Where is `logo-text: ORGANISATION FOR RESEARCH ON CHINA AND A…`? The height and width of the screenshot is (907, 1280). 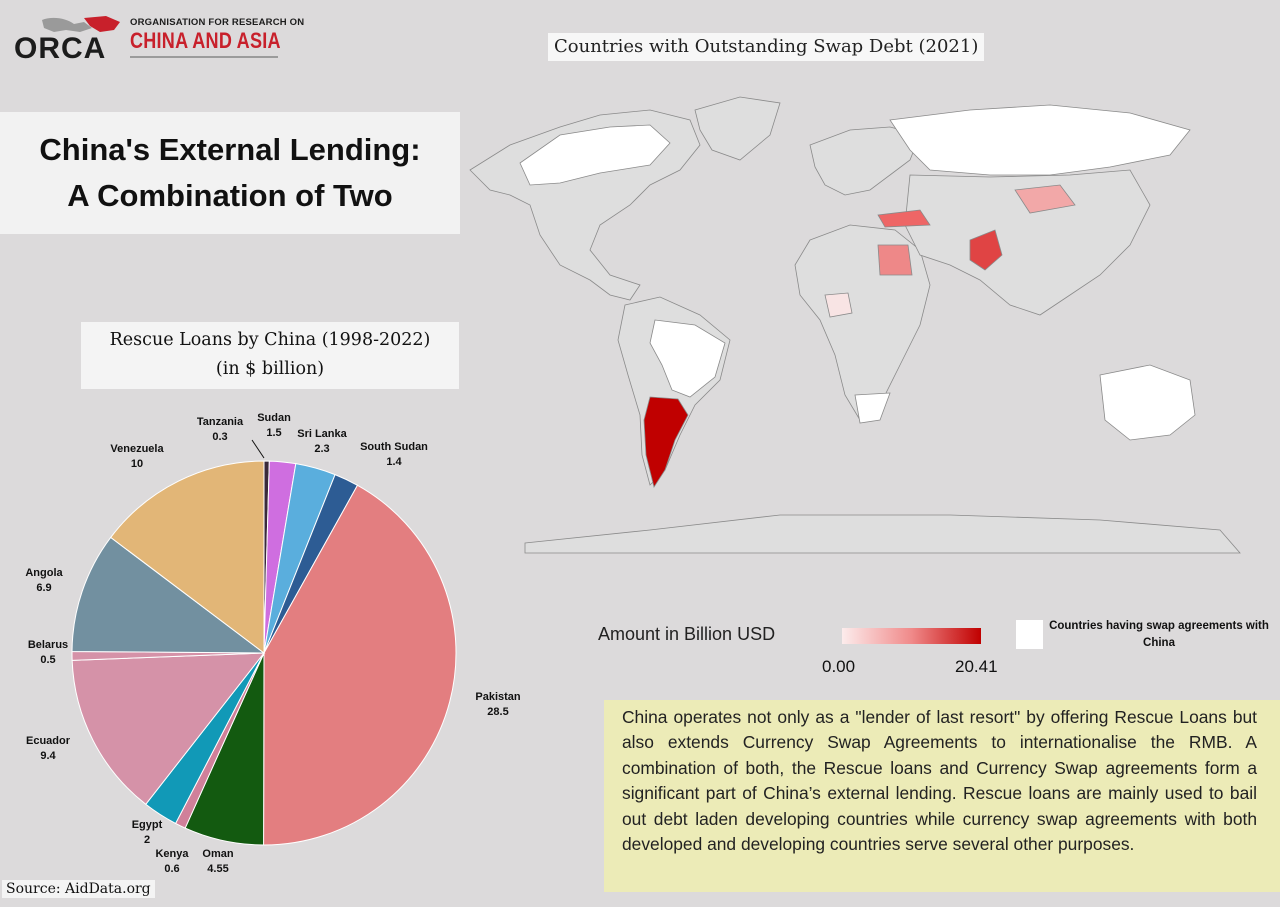 logo-text: ORGANISATION FOR RESEARCH ON CHINA AND A… is located at coordinates (217, 35).